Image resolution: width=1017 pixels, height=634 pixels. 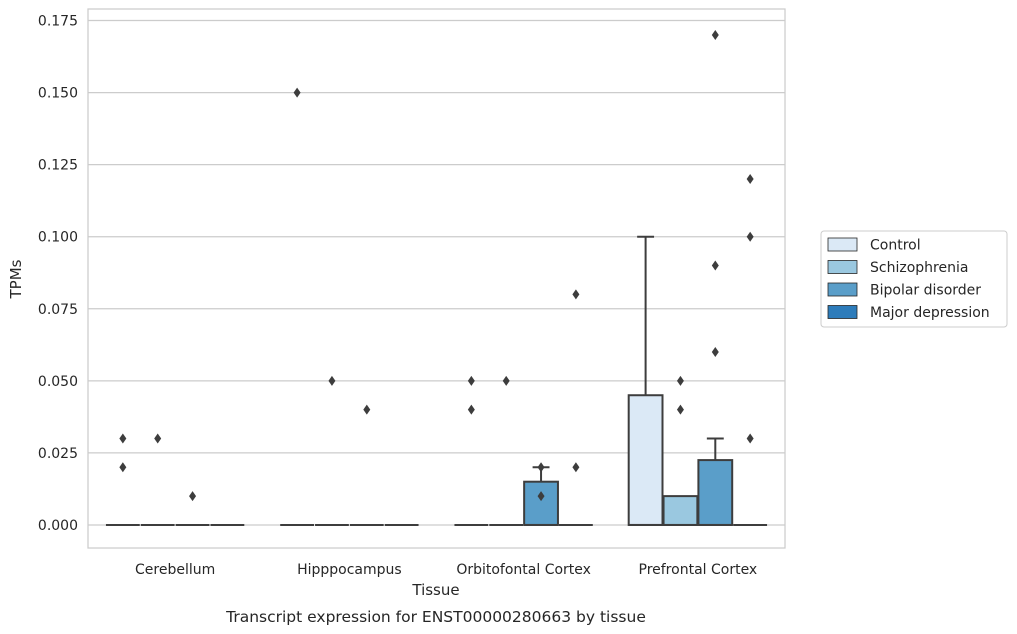 What do you see at coordinates (16, 279) in the screenshot?
I see `y-axis-title: TPMs` at bounding box center [16, 279].